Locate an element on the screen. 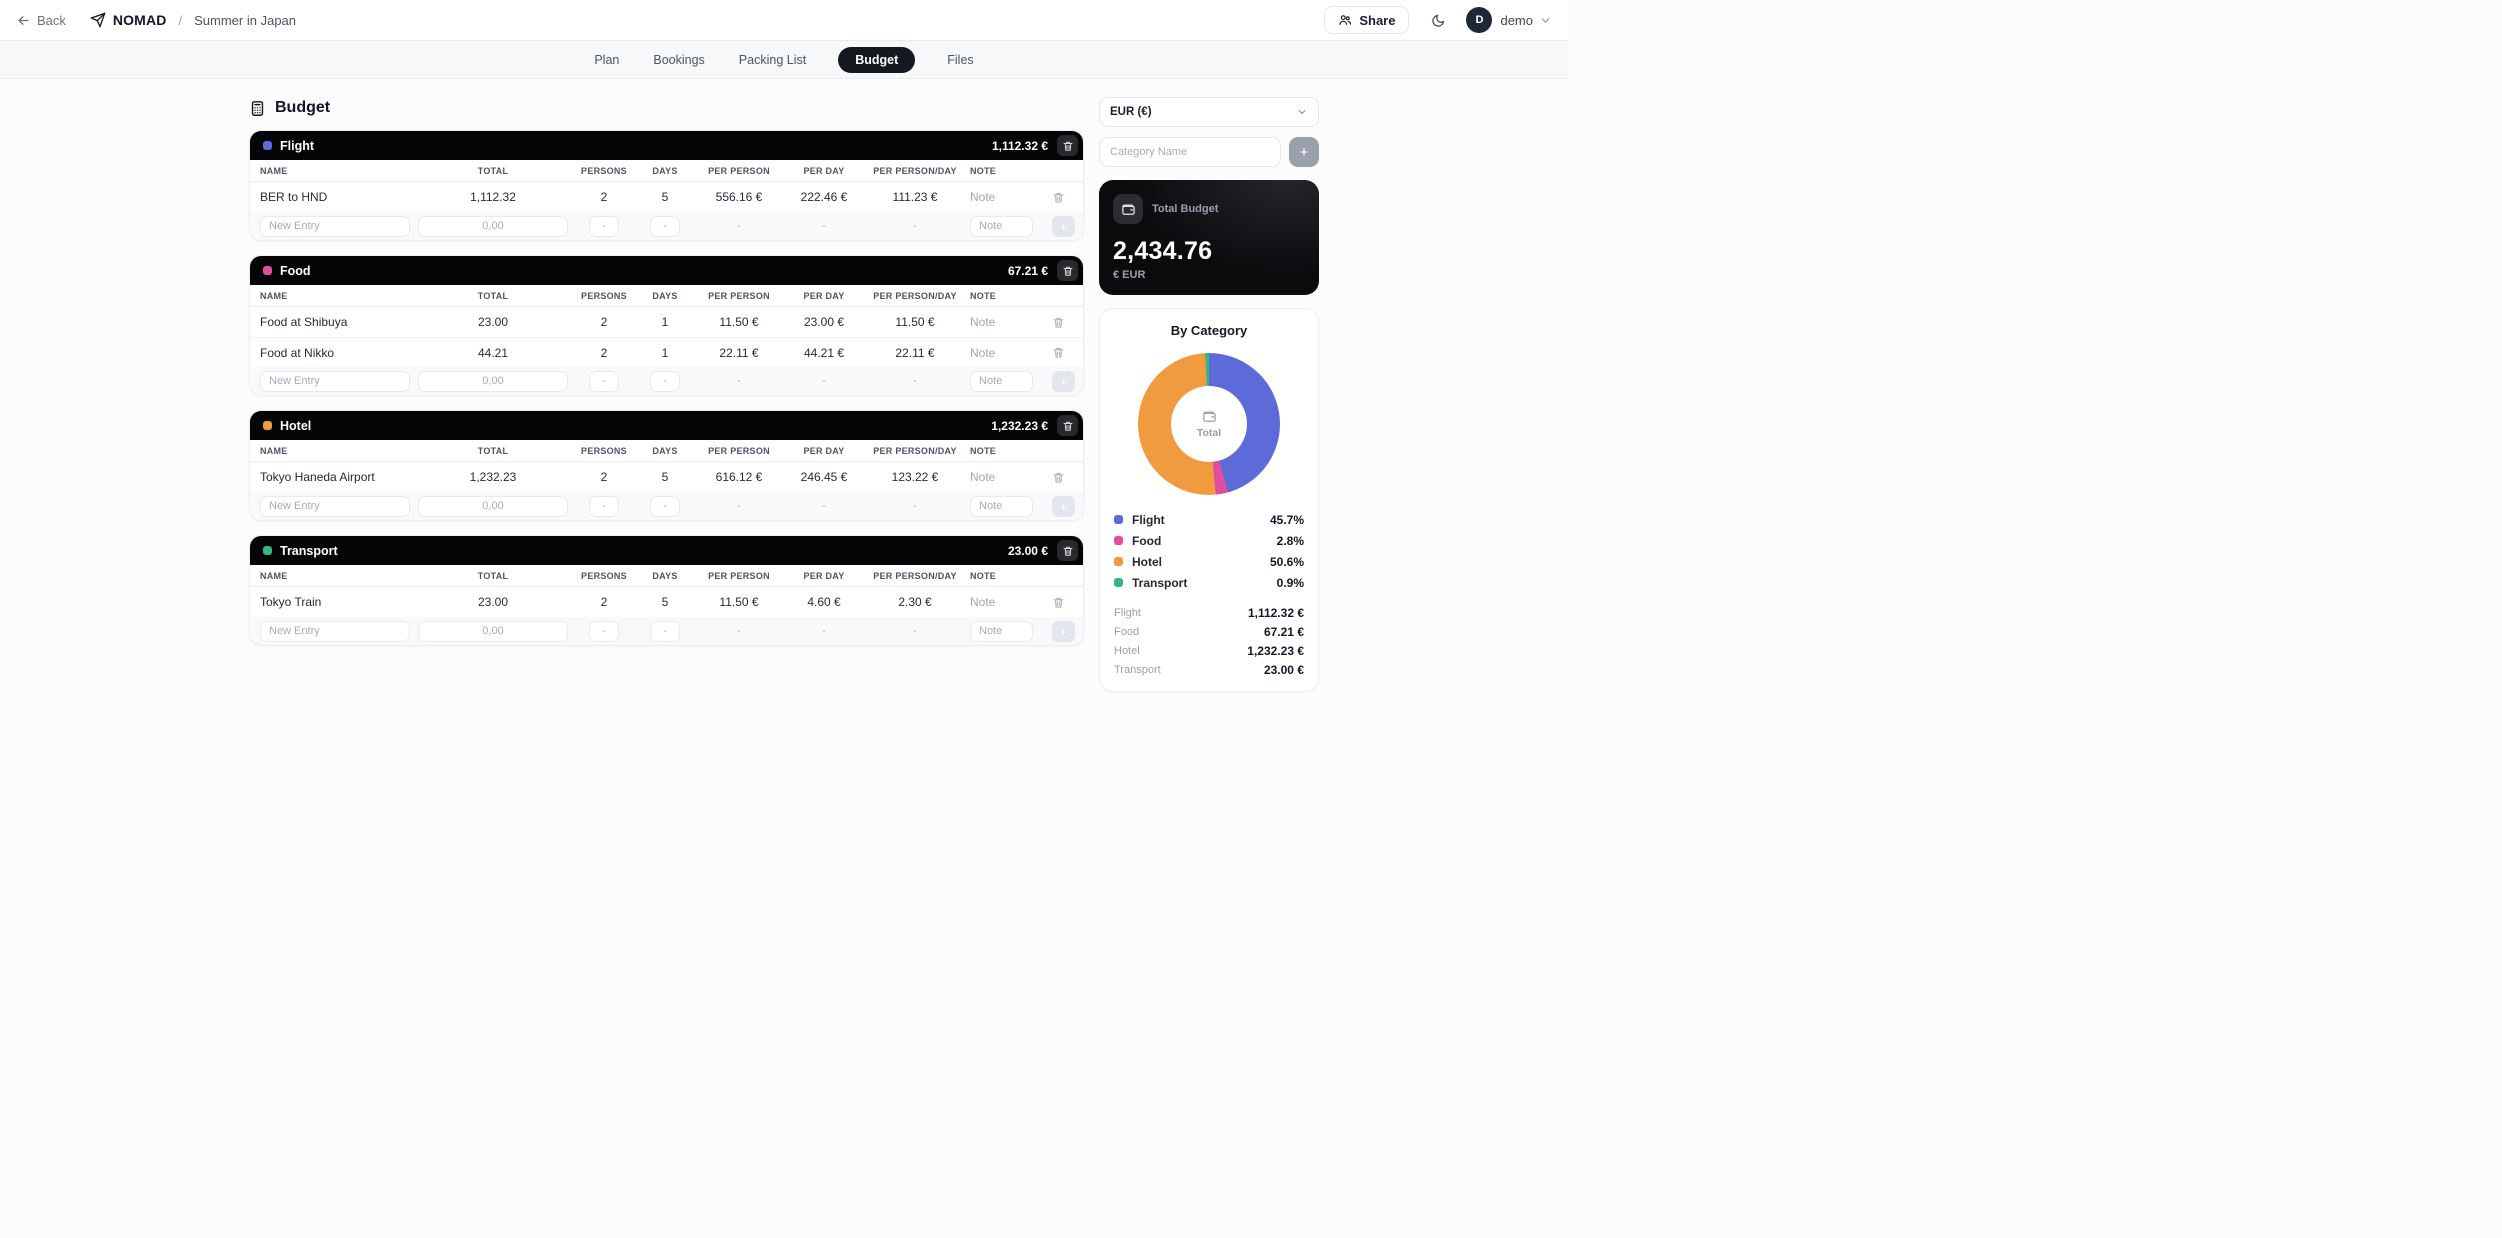 The height and width of the screenshot is (1238, 2502). tab-budget: Budget is located at coordinates (877, 59).